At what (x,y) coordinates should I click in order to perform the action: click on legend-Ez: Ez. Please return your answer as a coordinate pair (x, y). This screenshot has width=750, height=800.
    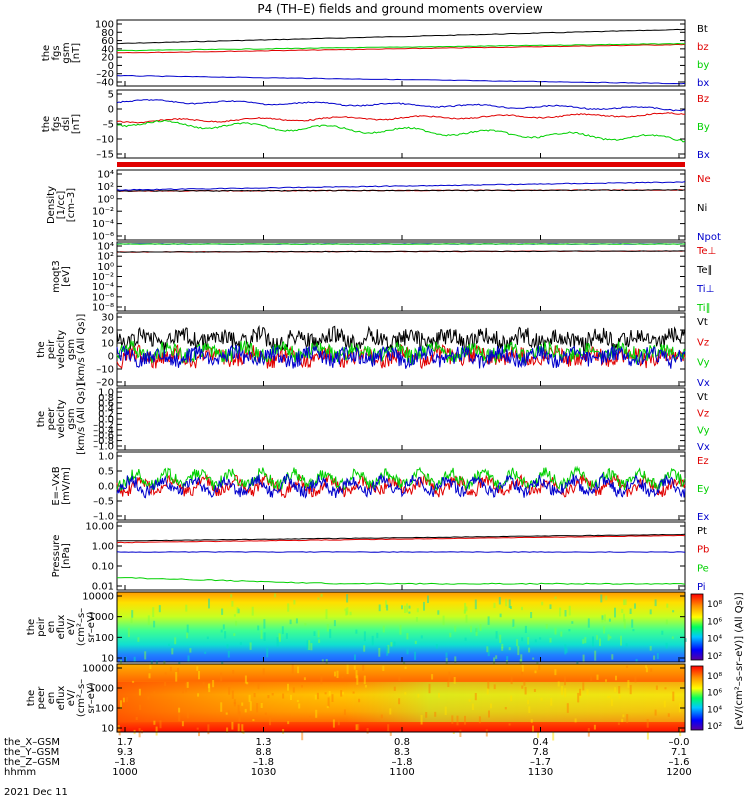
    Looking at the image, I should click on (703, 461).